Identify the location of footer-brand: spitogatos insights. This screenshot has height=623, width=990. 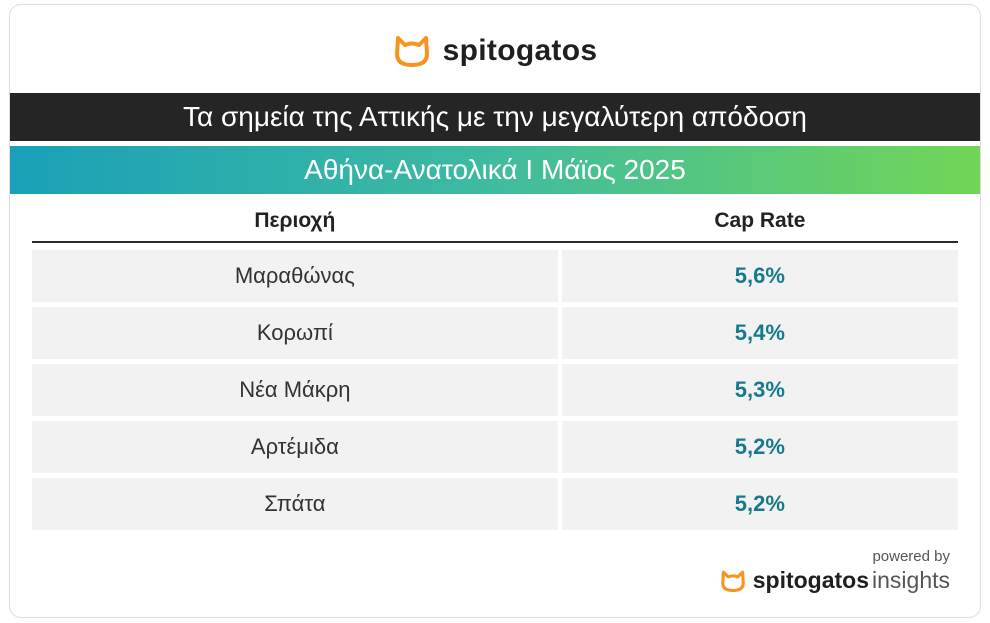
(835, 580).